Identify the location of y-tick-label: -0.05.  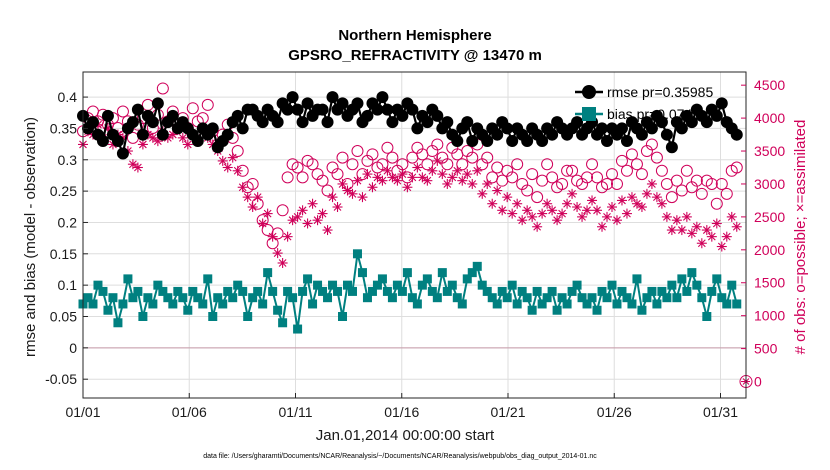
(61, 379).